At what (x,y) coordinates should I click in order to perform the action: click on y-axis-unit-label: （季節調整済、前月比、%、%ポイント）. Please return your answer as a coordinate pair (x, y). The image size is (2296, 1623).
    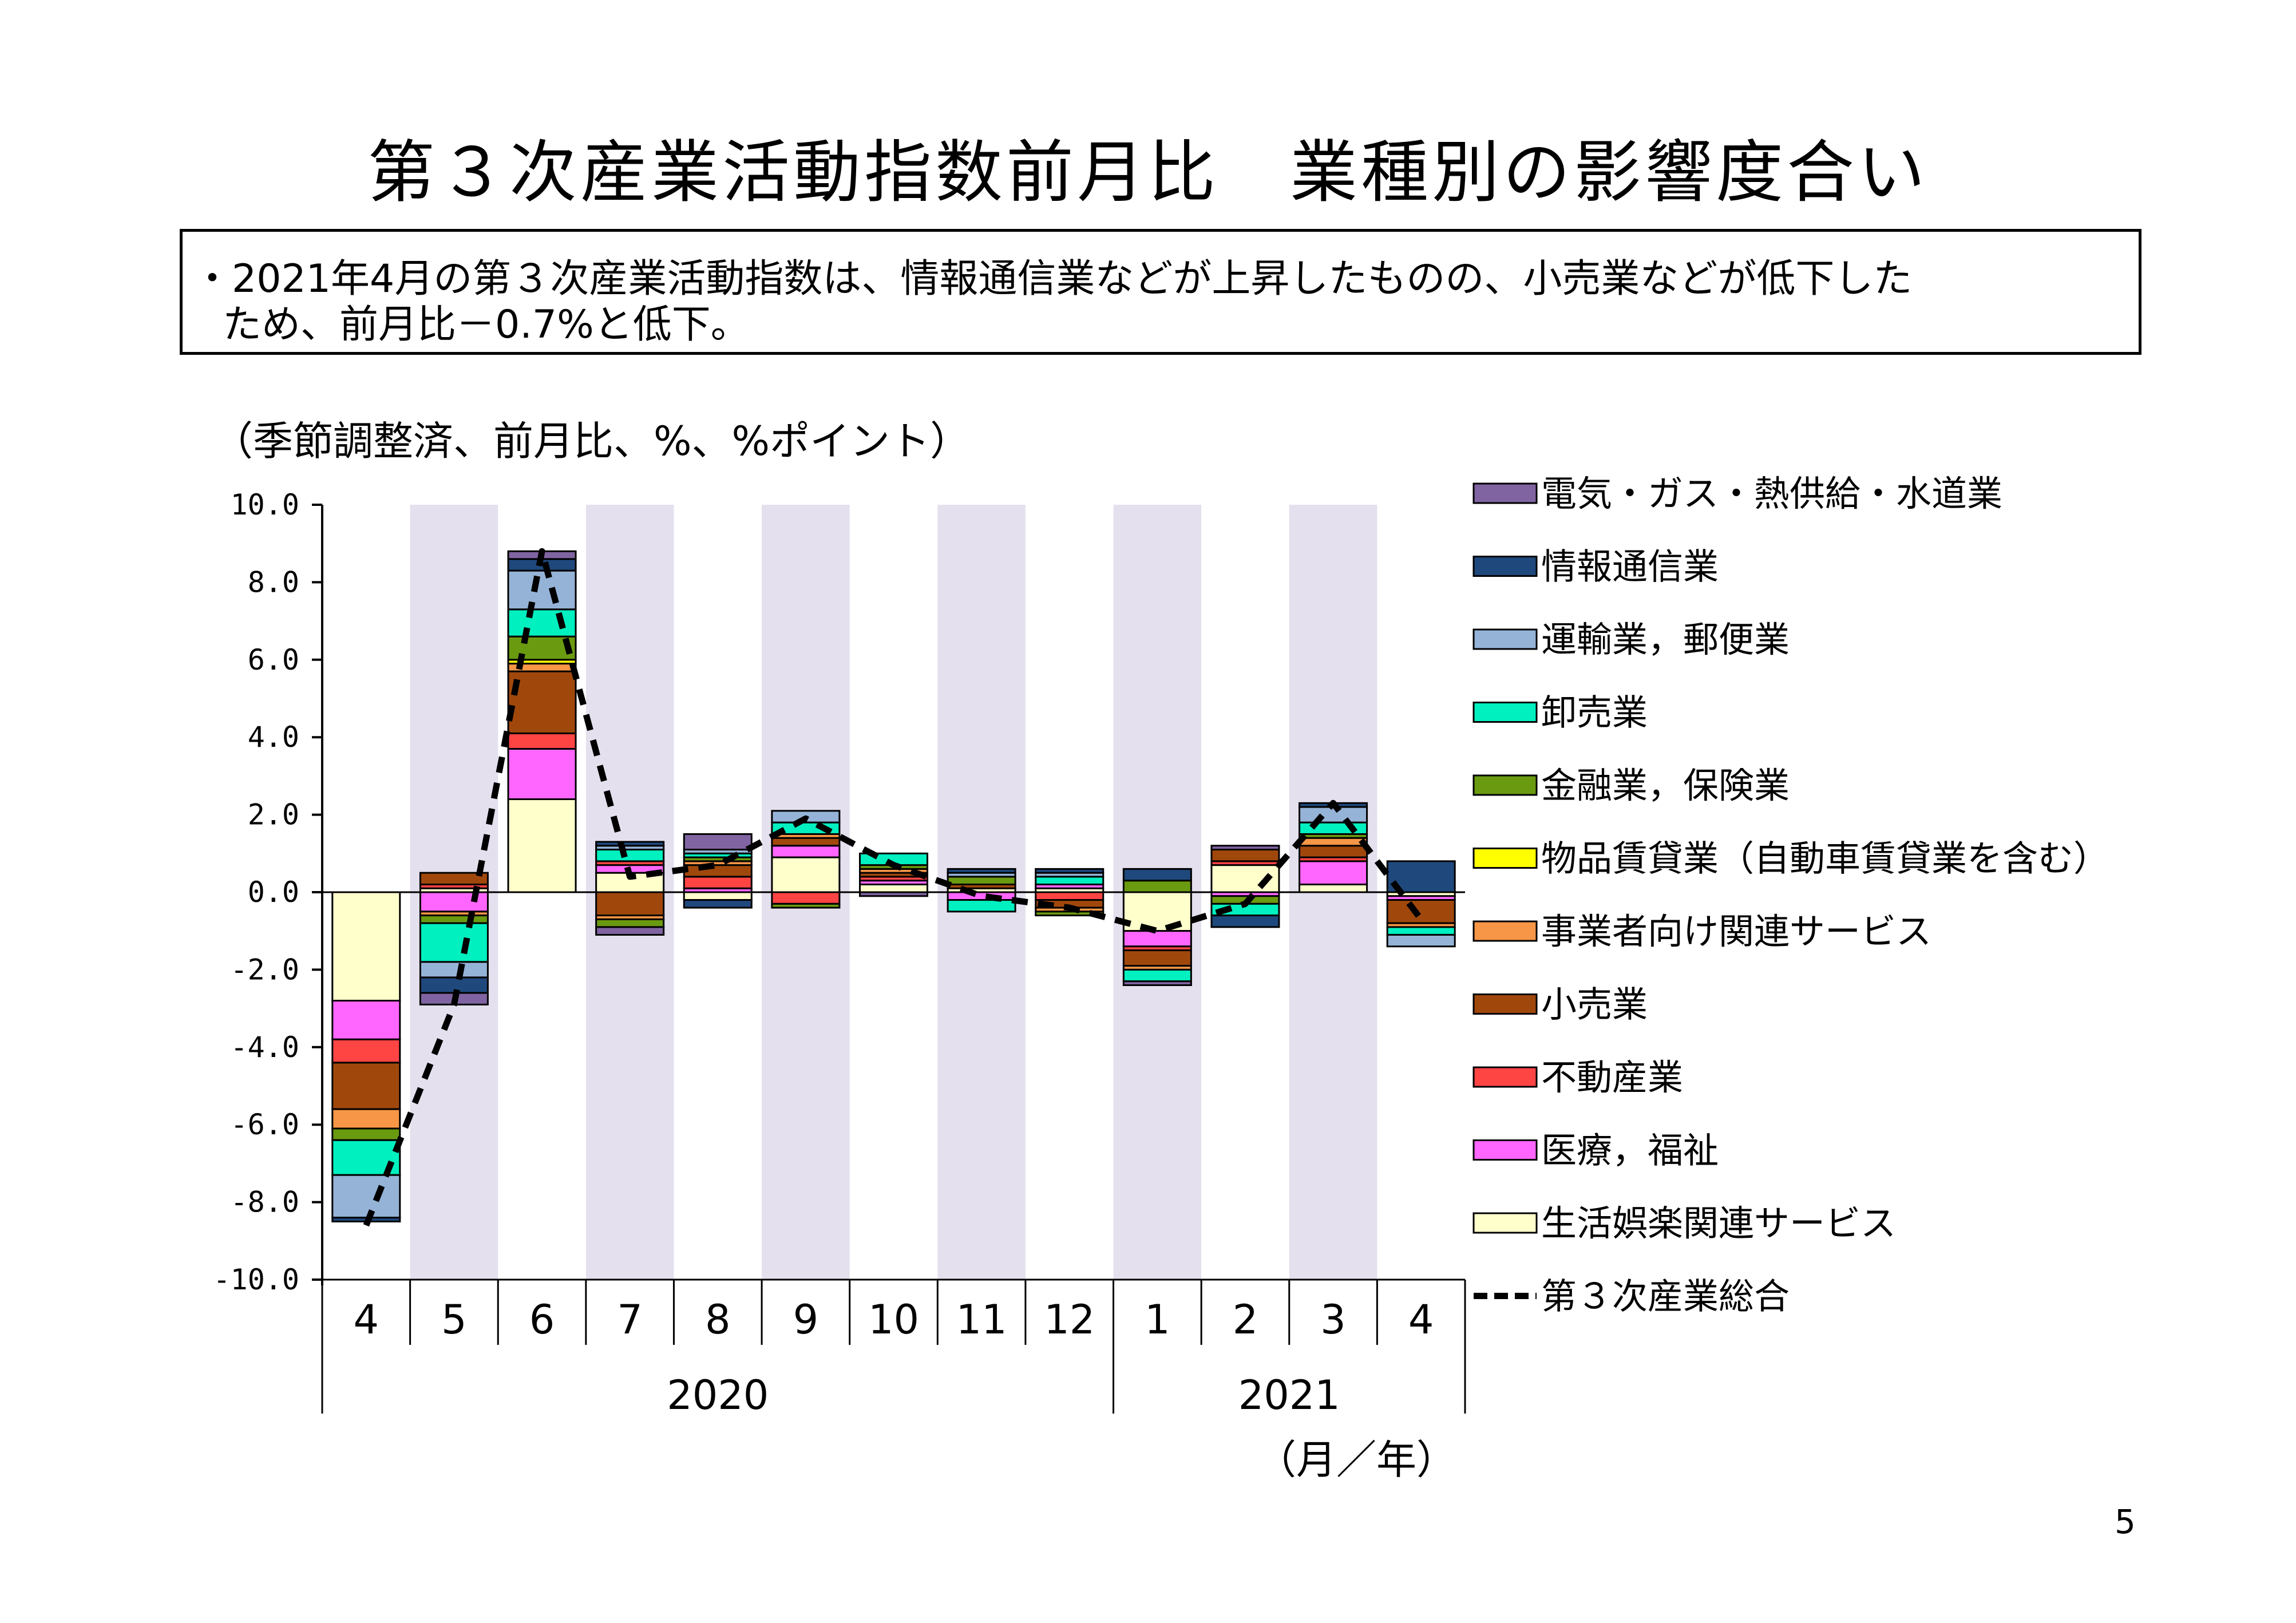
    Looking at the image, I should click on (592, 442).